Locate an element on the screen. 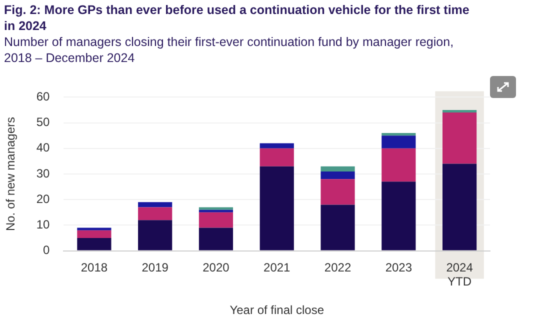  x-tick-label: 2024 YTD is located at coordinates (460, 274).